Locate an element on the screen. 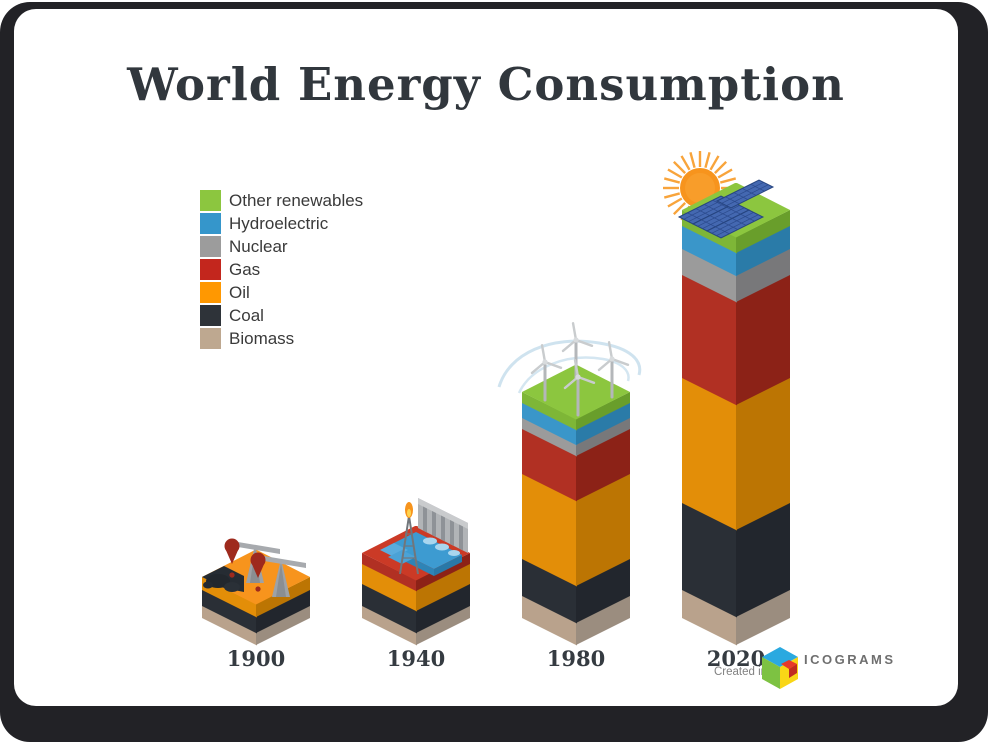 The image size is (990, 745). legend-item: Coal is located at coordinates (281, 315).